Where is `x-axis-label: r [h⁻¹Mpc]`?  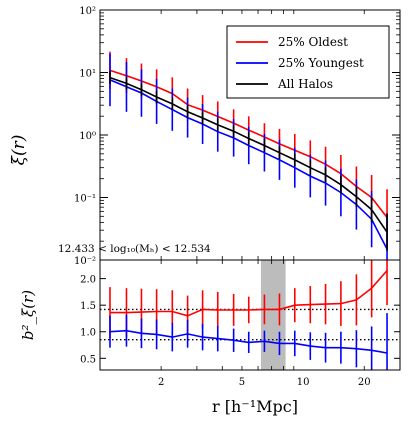 x-axis-label: r [h⁻¹Mpc] is located at coordinates (255, 406).